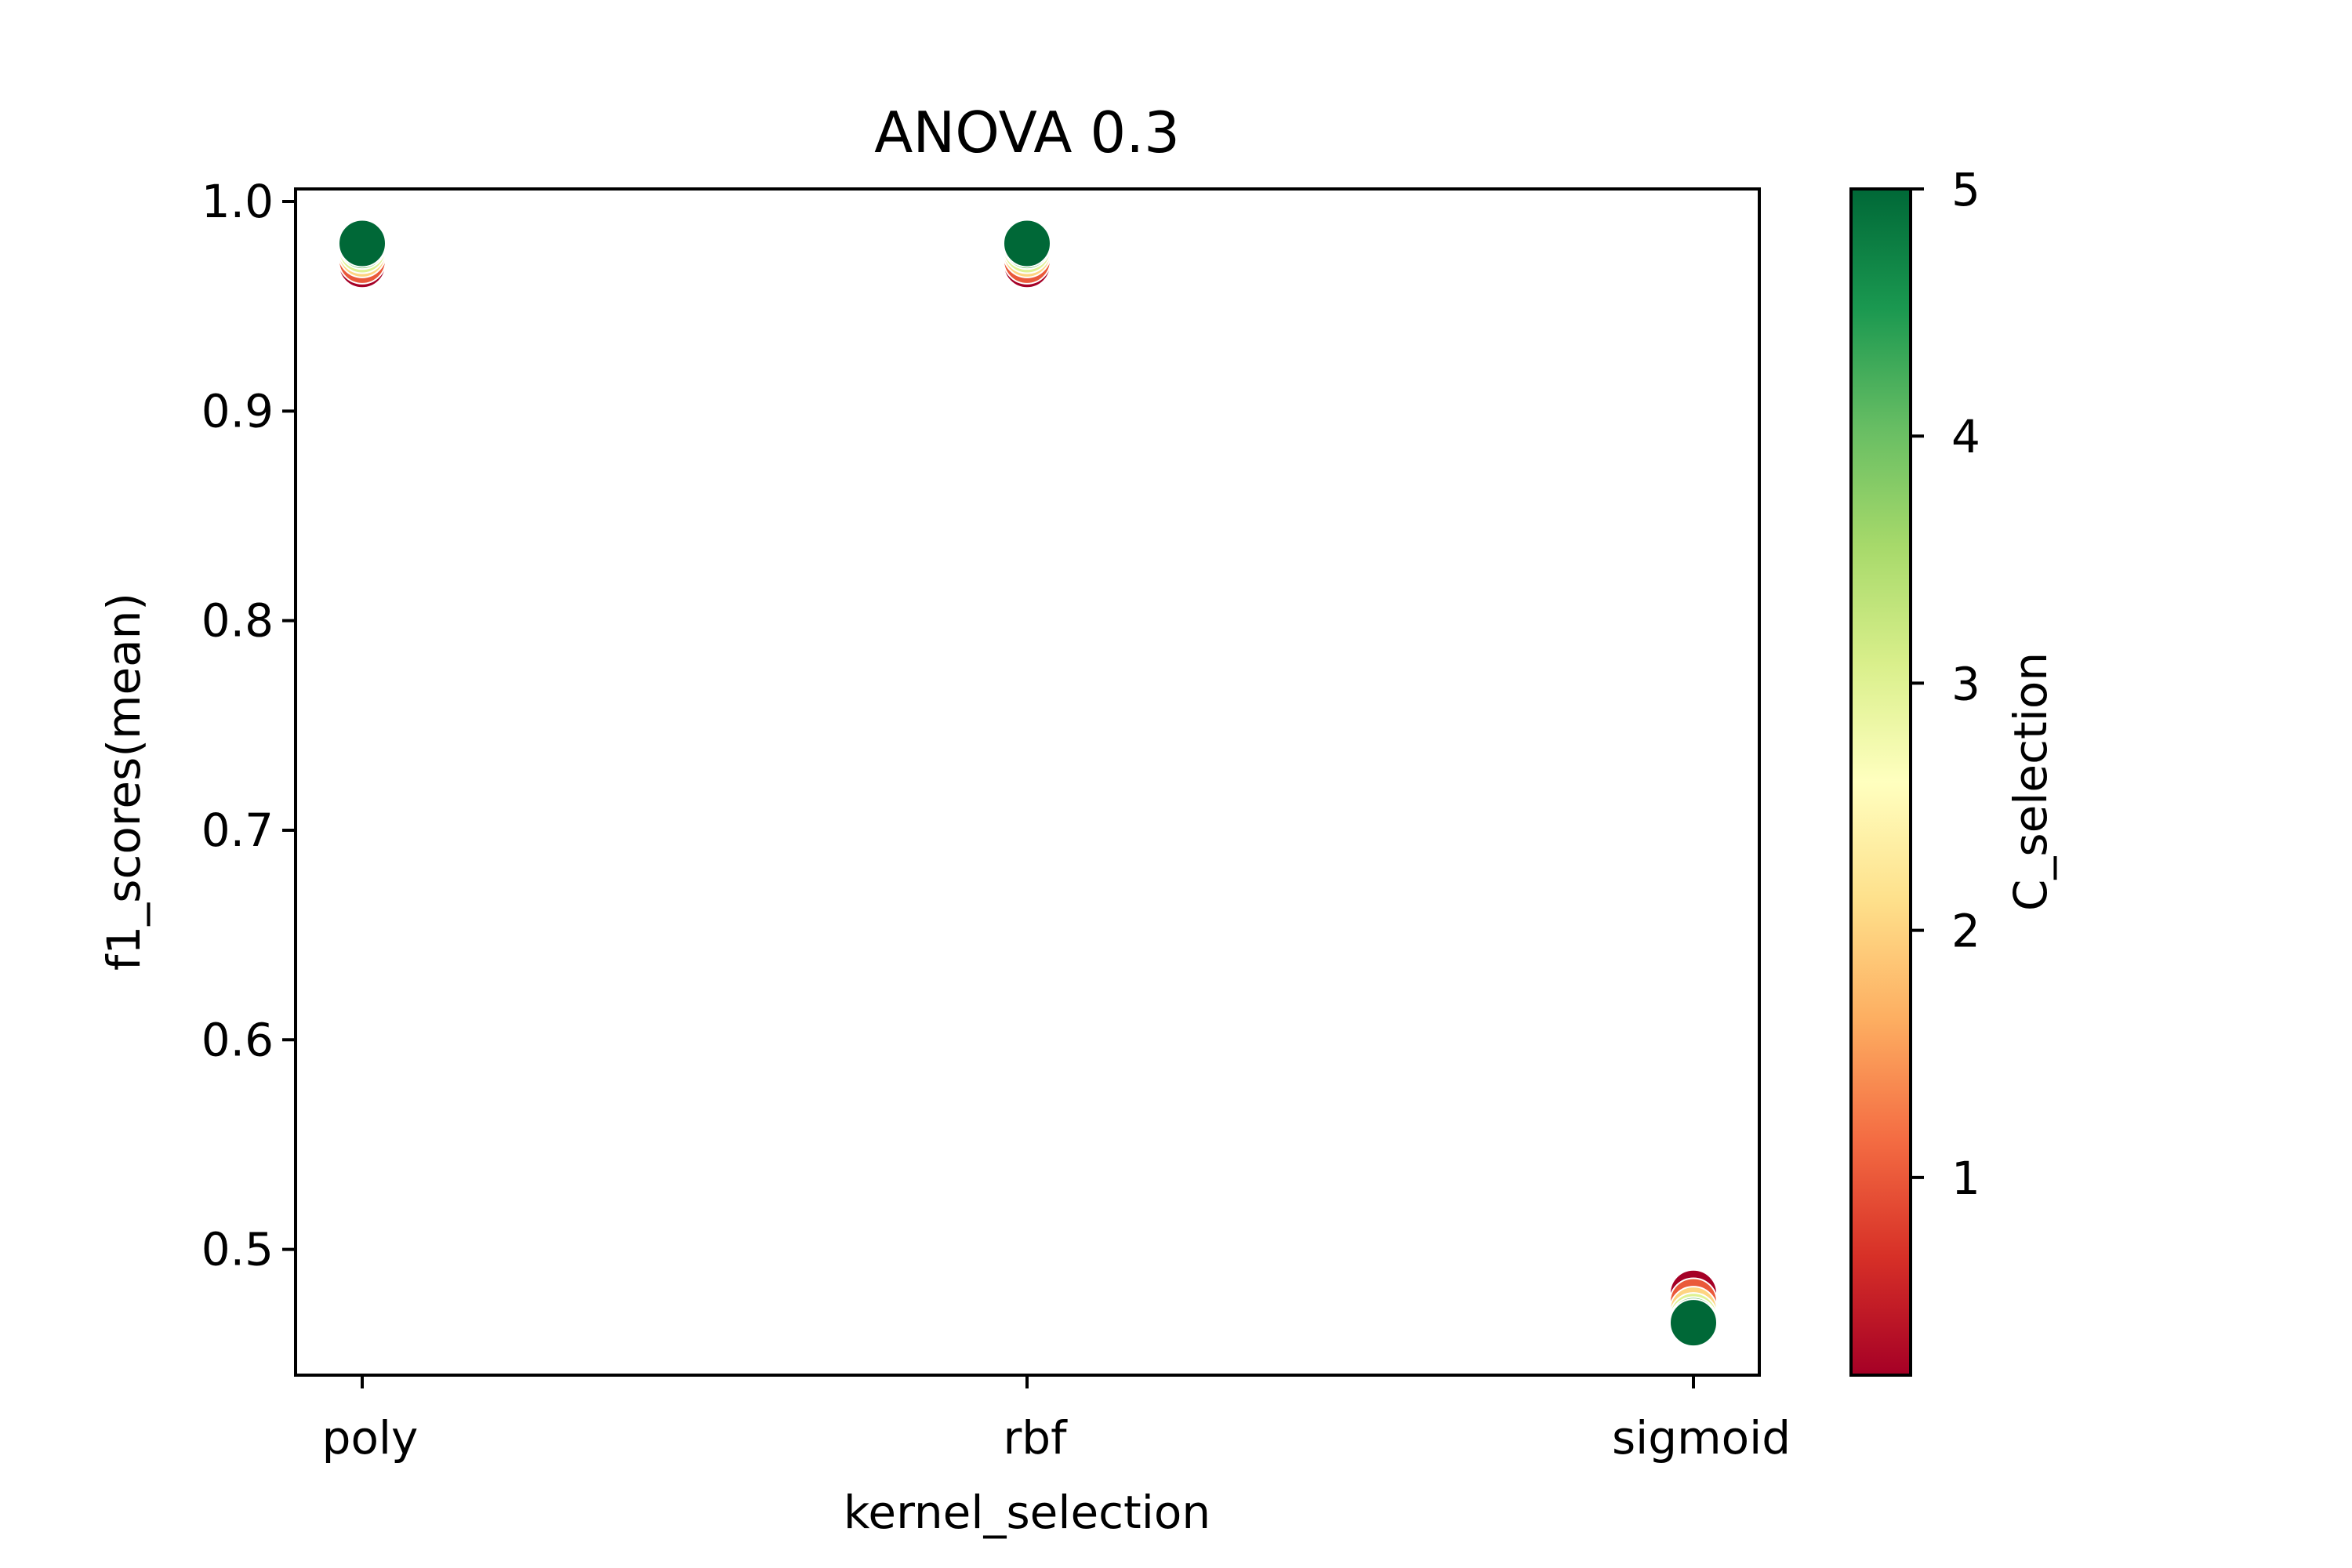  I want to click on y-tick-label: 1.0, so click(238, 201).